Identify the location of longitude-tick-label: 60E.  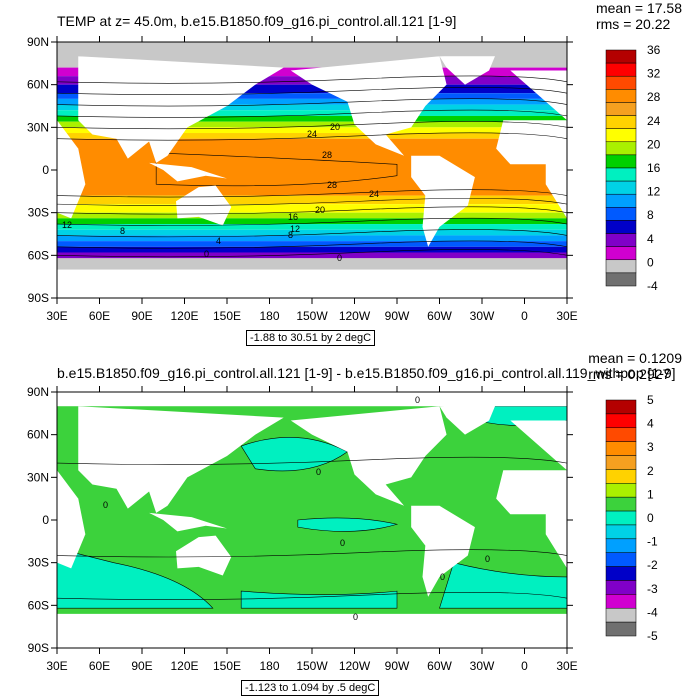
(99, 666).